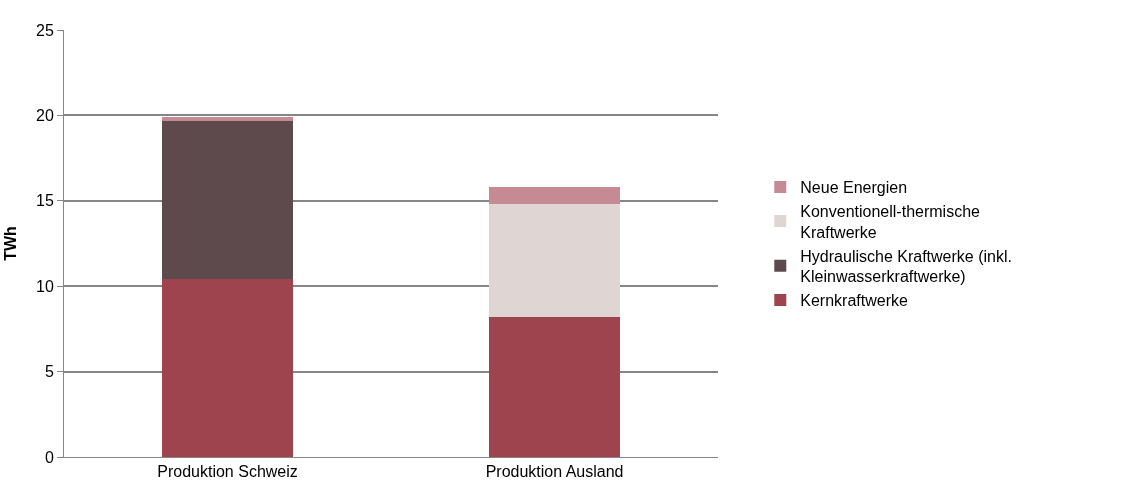  I want to click on x-tick-label: Produktion Schweiz, so click(227, 472).